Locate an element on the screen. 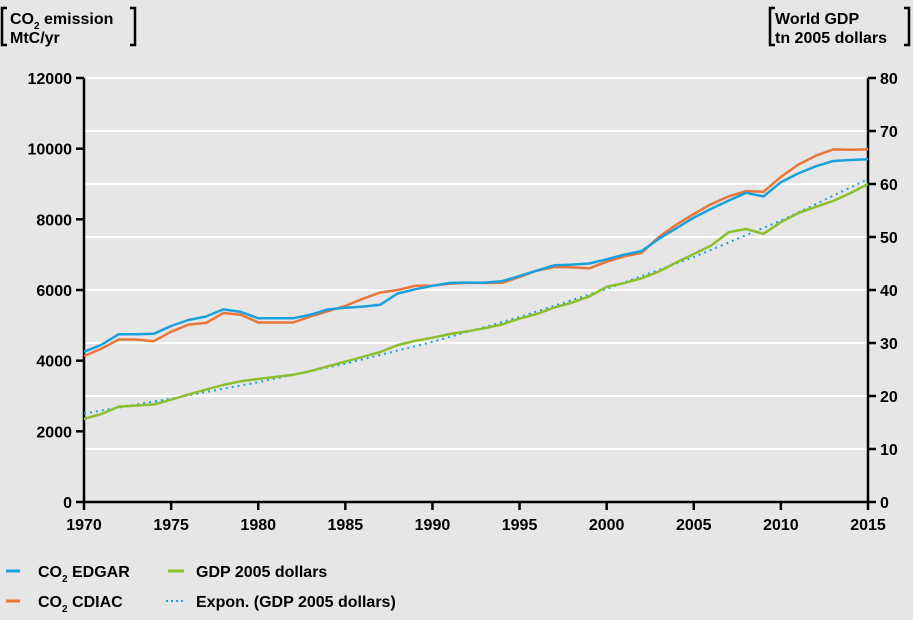 The image size is (913, 620). x-tick-label: 2000 is located at coordinates (607, 525).